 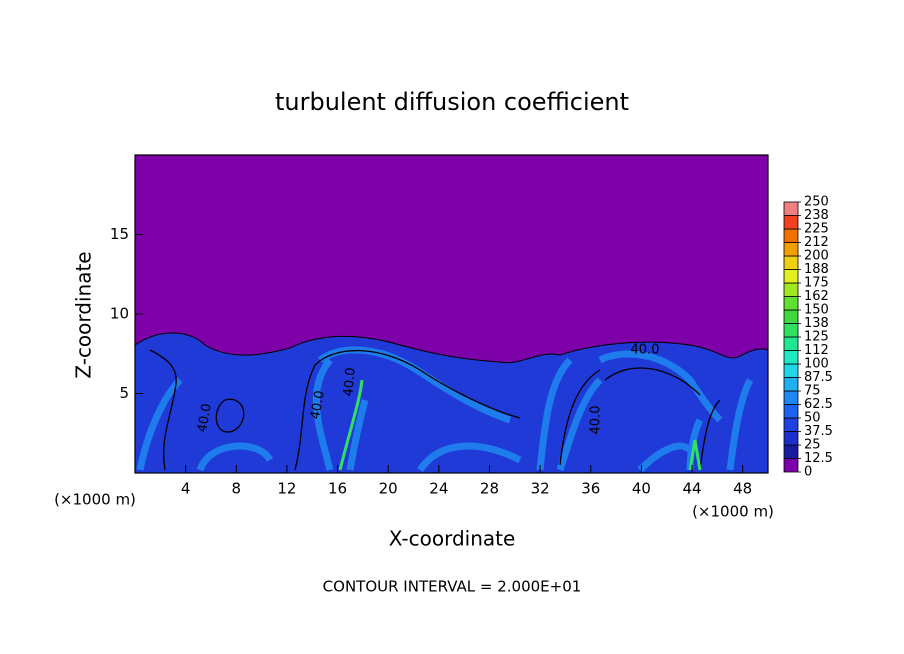 I want to click on colorbar-label: 150, so click(x=816, y=310).